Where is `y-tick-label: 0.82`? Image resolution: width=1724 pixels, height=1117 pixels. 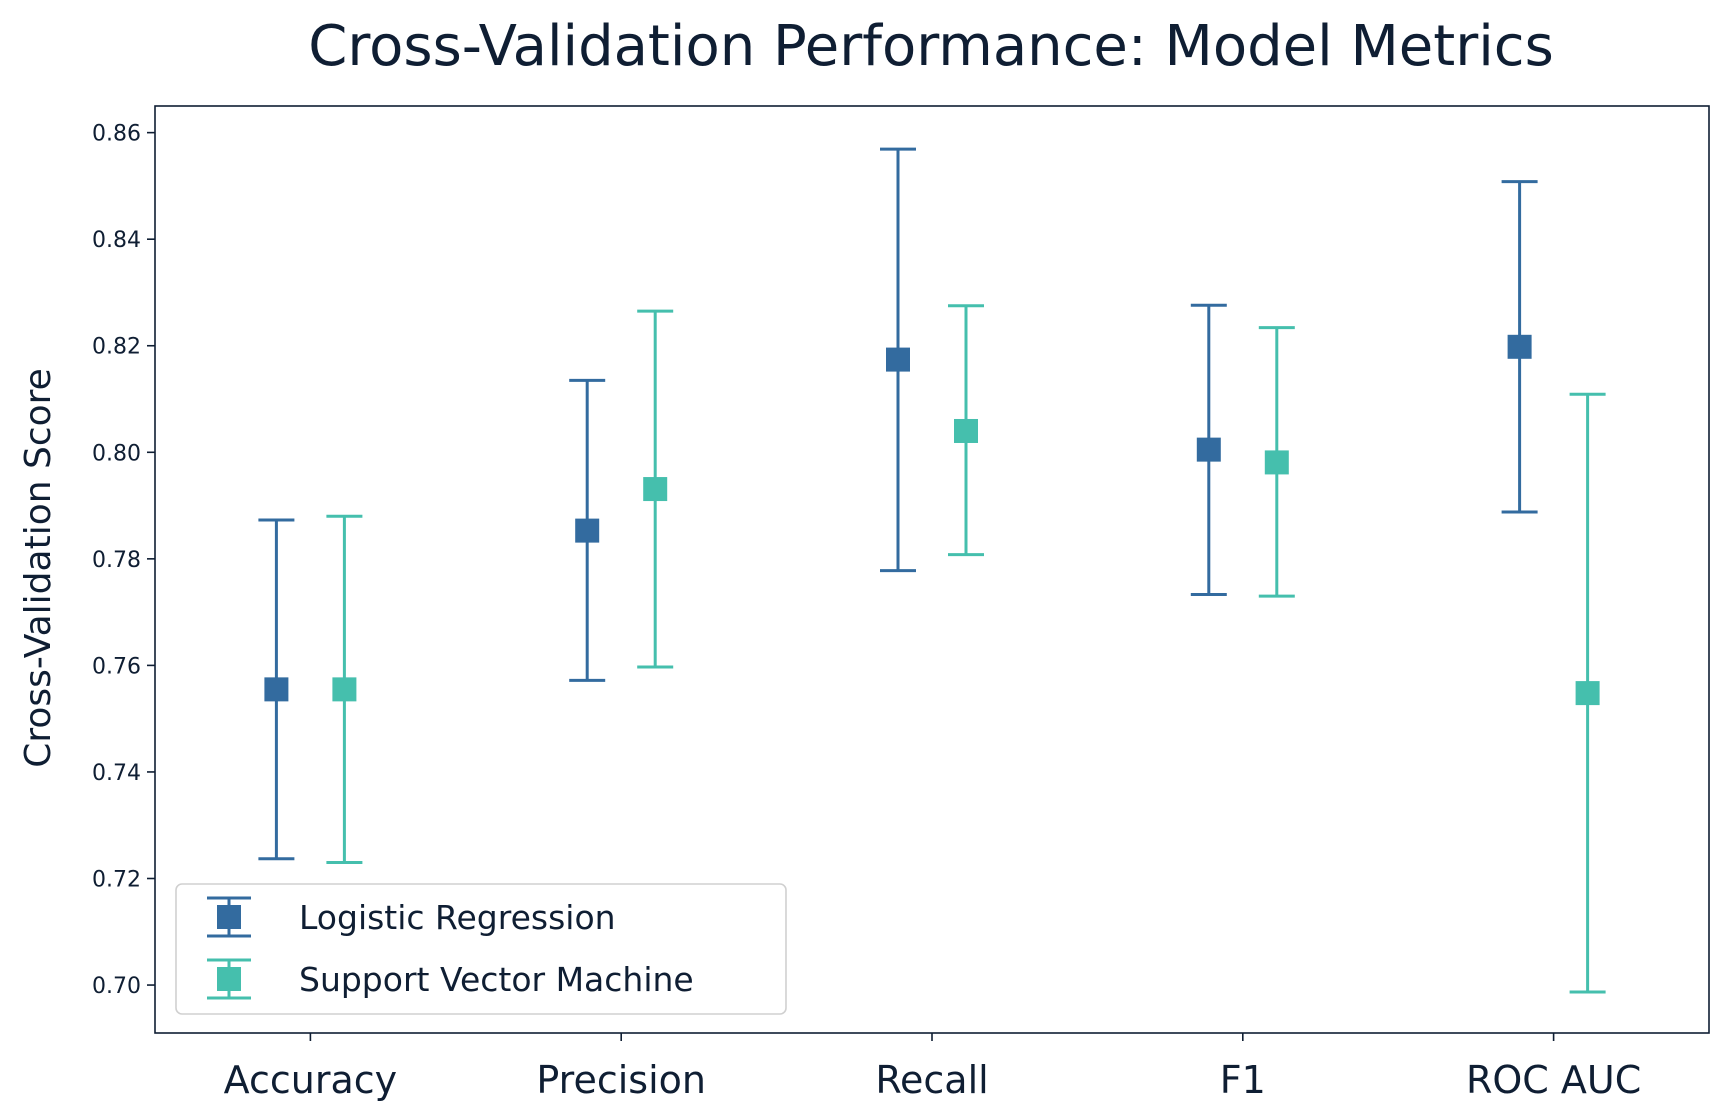 y-tick-label: 0.82 is located at coordinates (116, 347).